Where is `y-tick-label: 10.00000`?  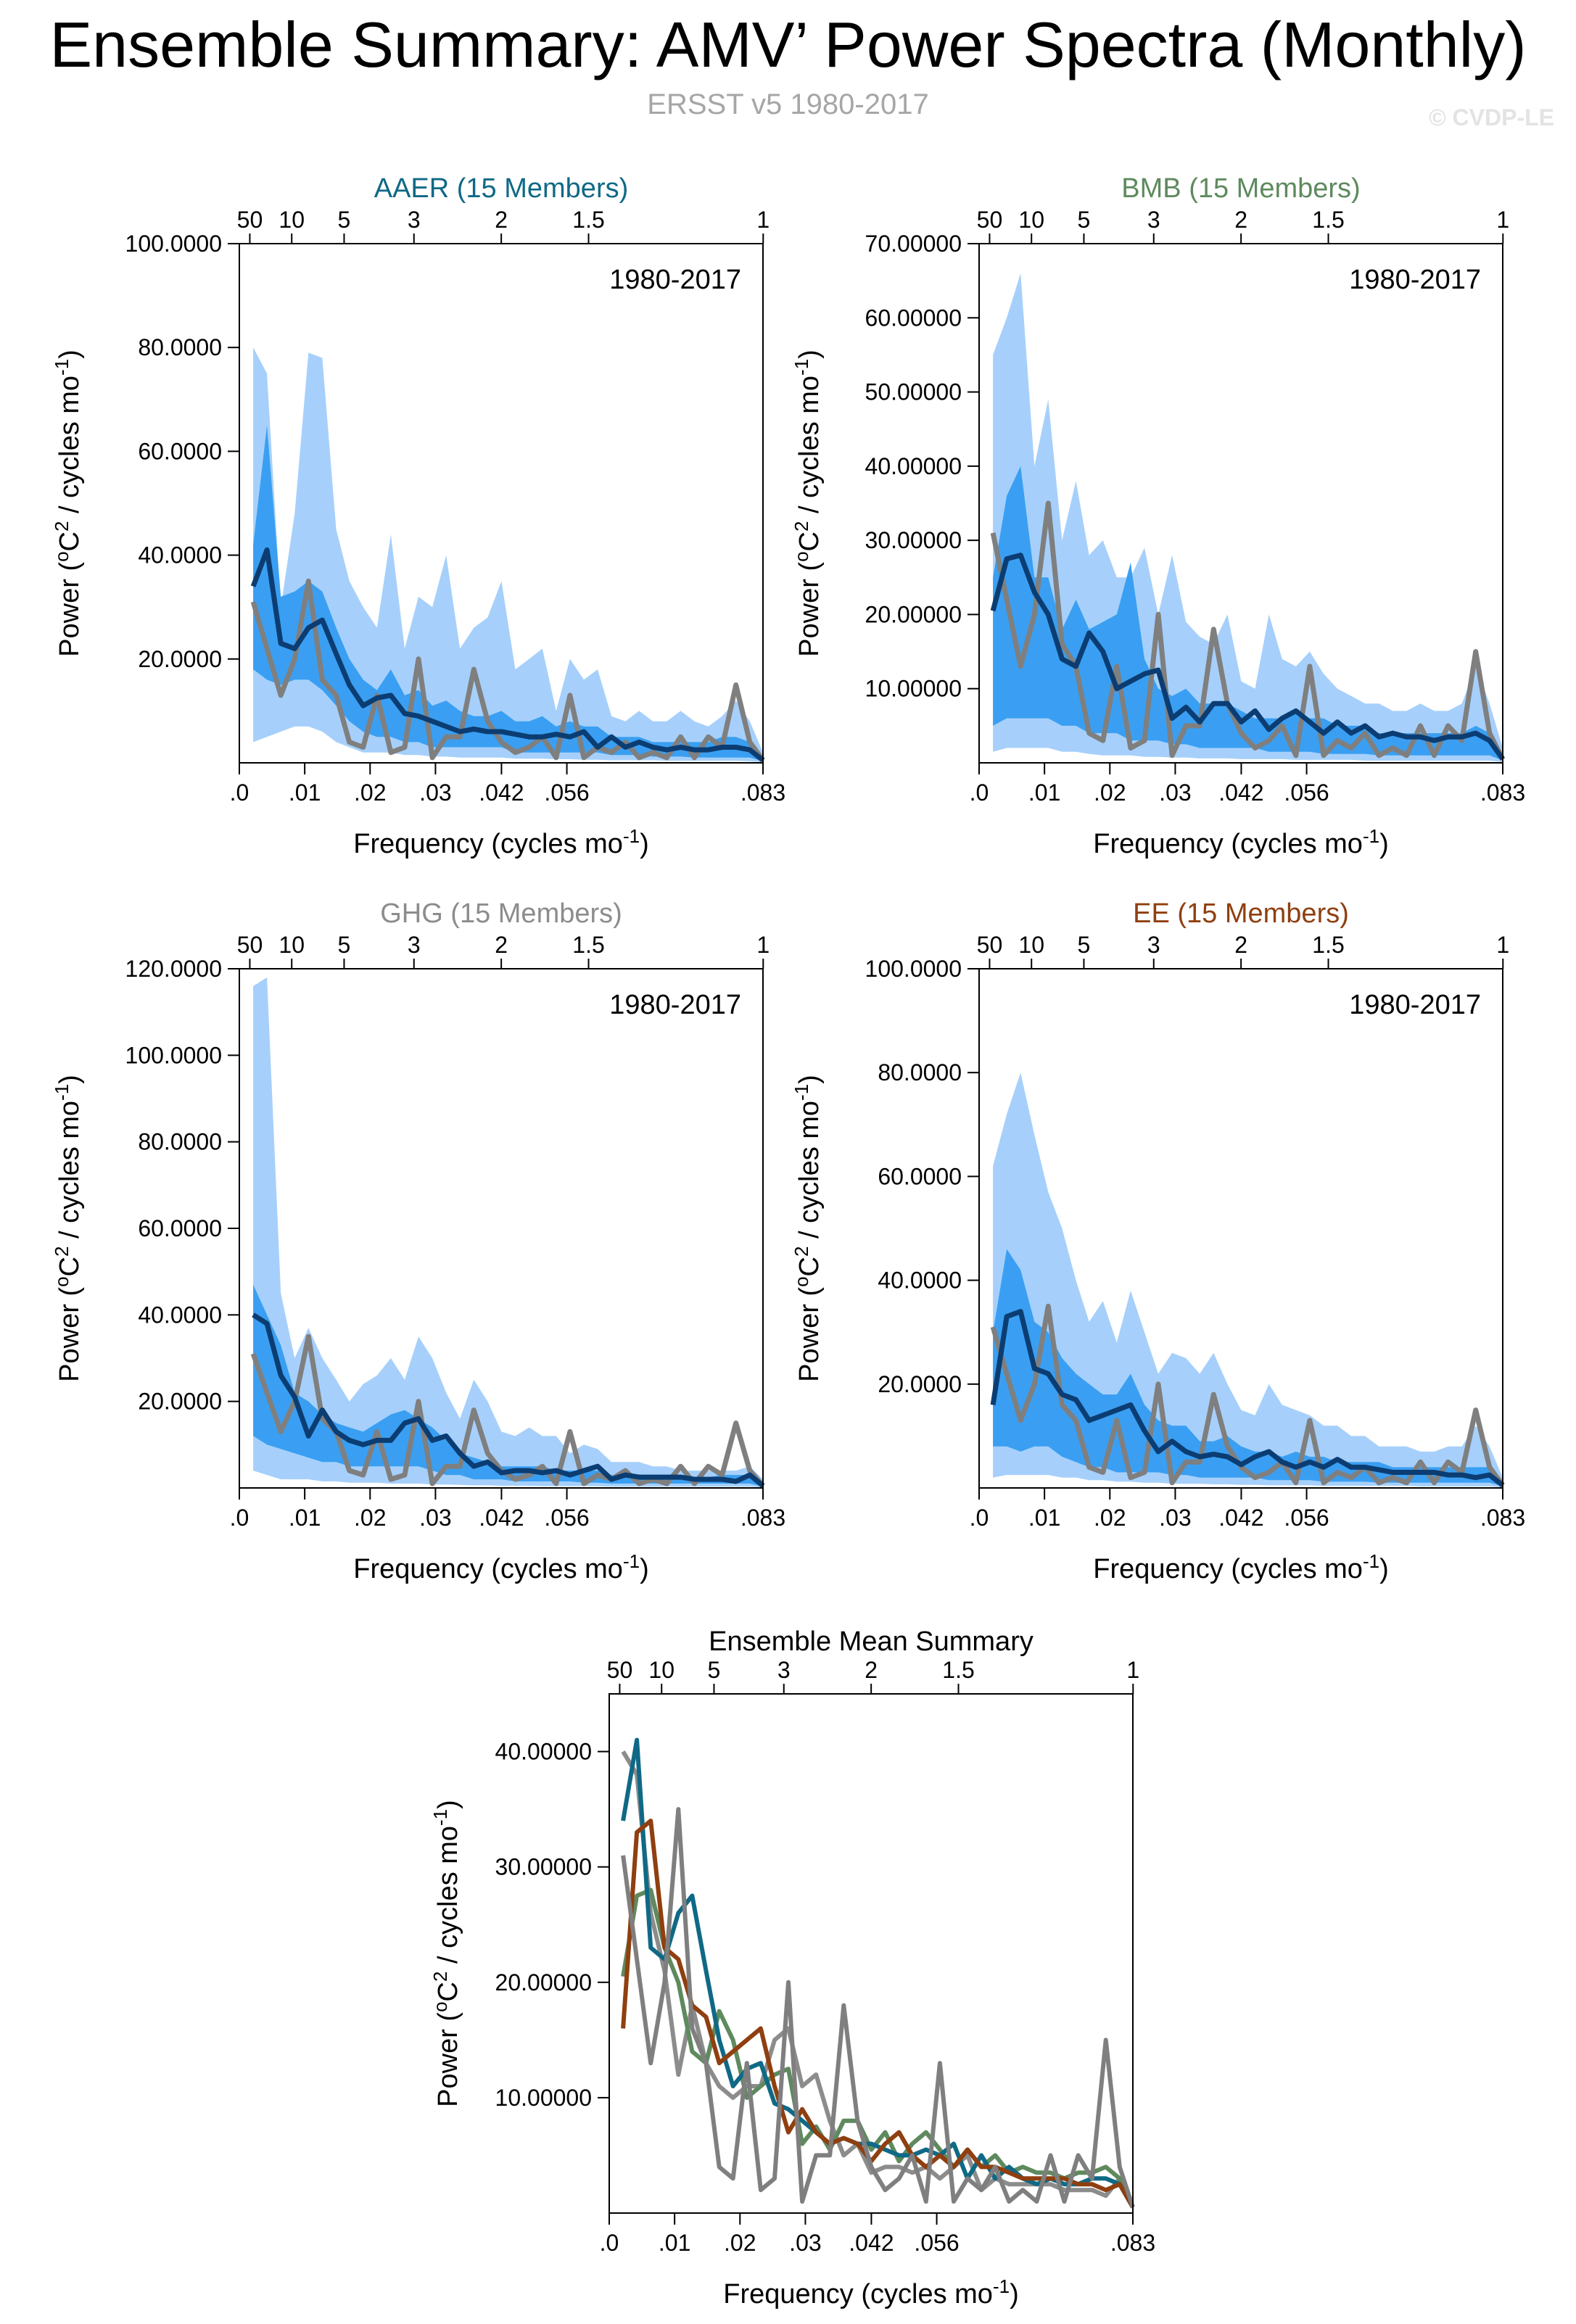 y-tick-label: 10.00000 is located at coordinates (543, 2098).